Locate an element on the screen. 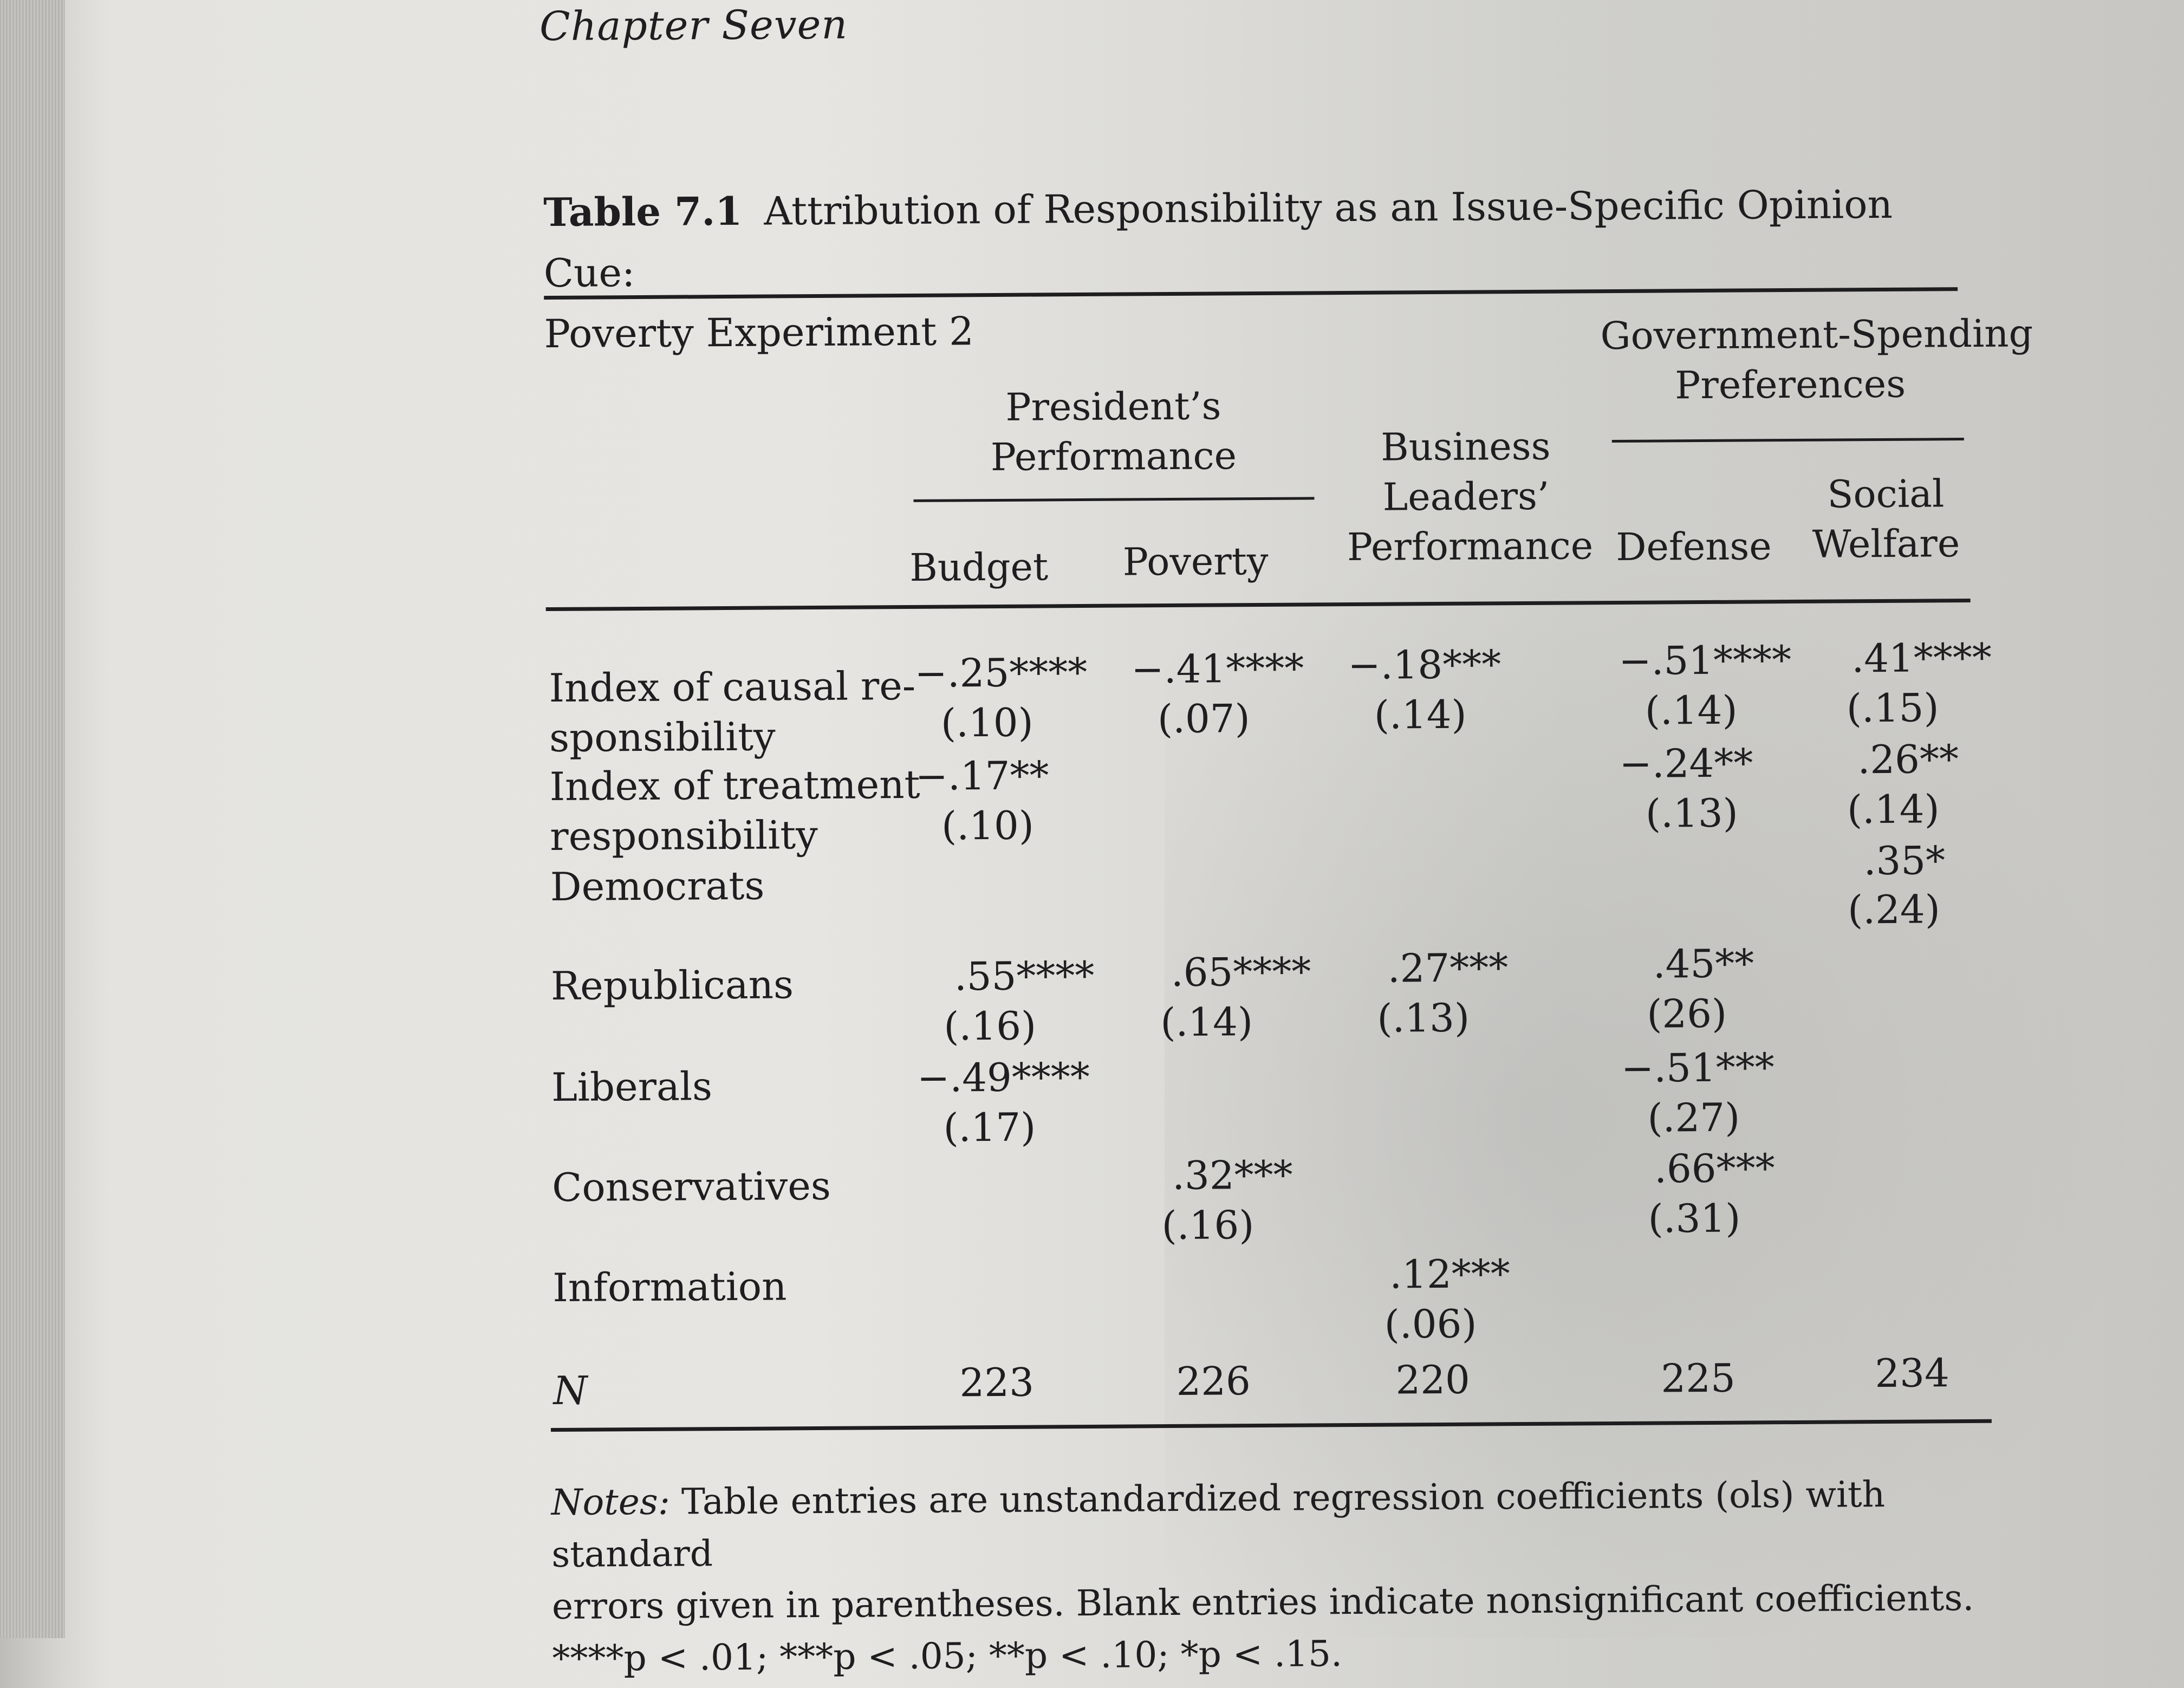 This screenshot has width=2184, height=1688. coefficient: .55**** is located at coordinates (1024, 975).